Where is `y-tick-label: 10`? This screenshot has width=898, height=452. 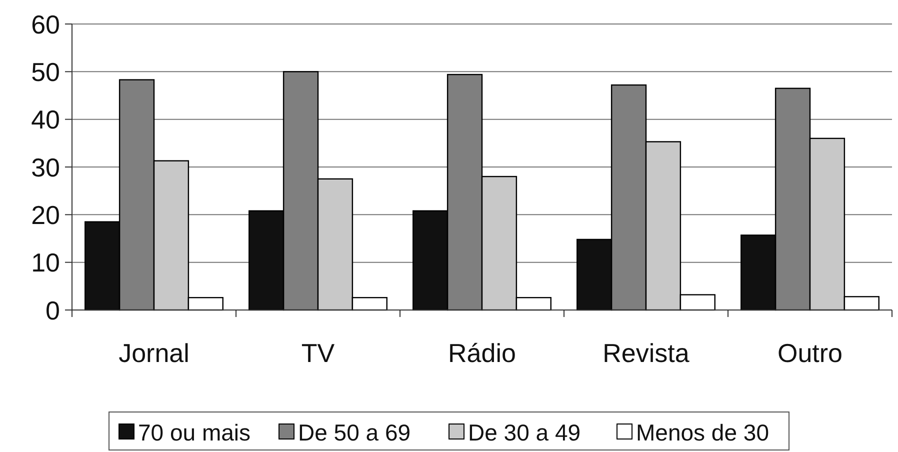
y-tick-label: 10 is located at coordinates (45, 263).